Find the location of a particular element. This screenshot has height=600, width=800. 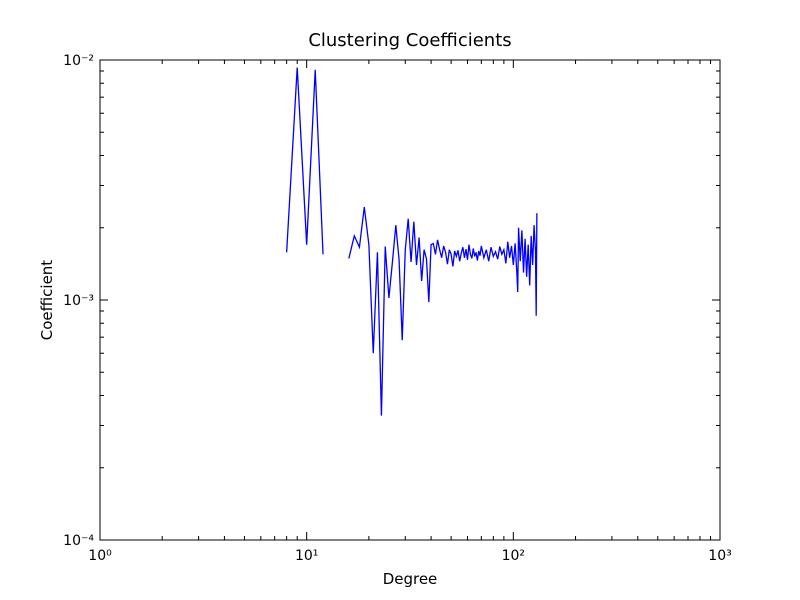

x-tick-label: 10⁰ is located at coordinates (100, 556).